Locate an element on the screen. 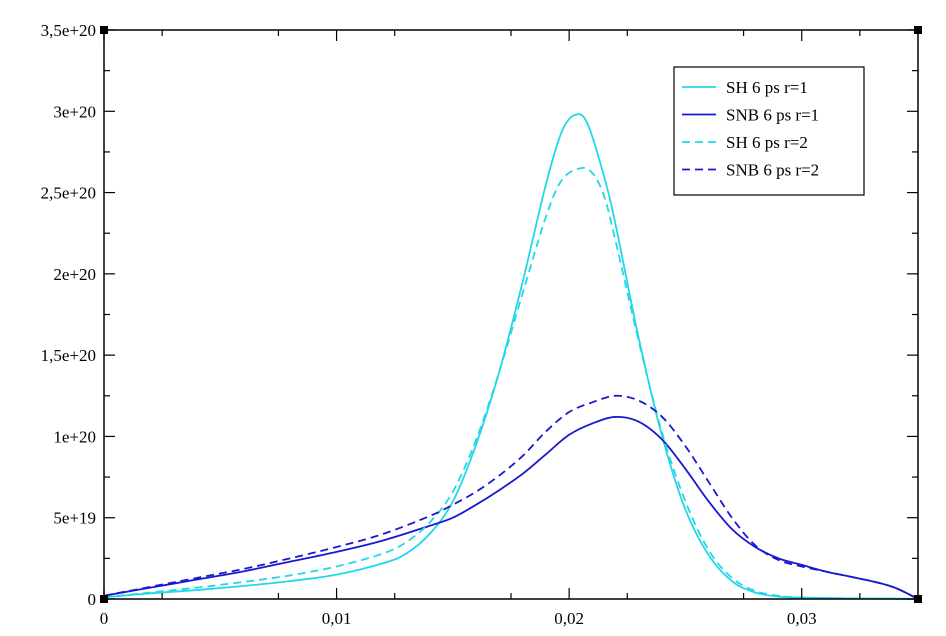 This screenshot has width=946, height=636. y-tick-label: 1e+20 is located at coordinates (74, 436).